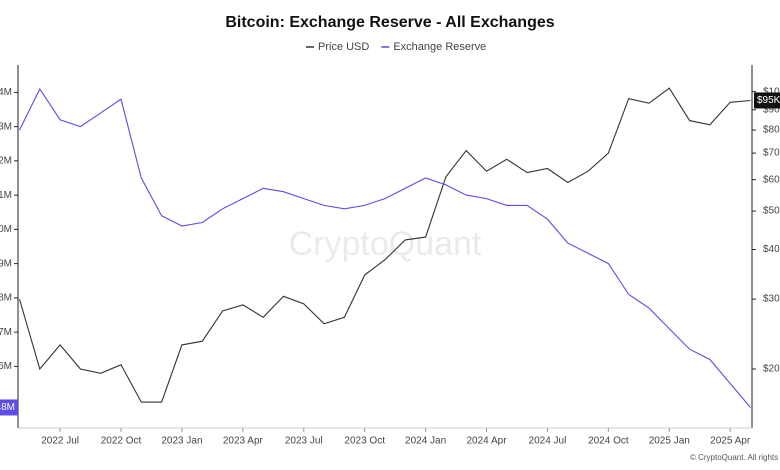 The height and width of the screenshot is (470, 780). I want to click on x-tick-label: 2022 Oct, so click(121, 441).